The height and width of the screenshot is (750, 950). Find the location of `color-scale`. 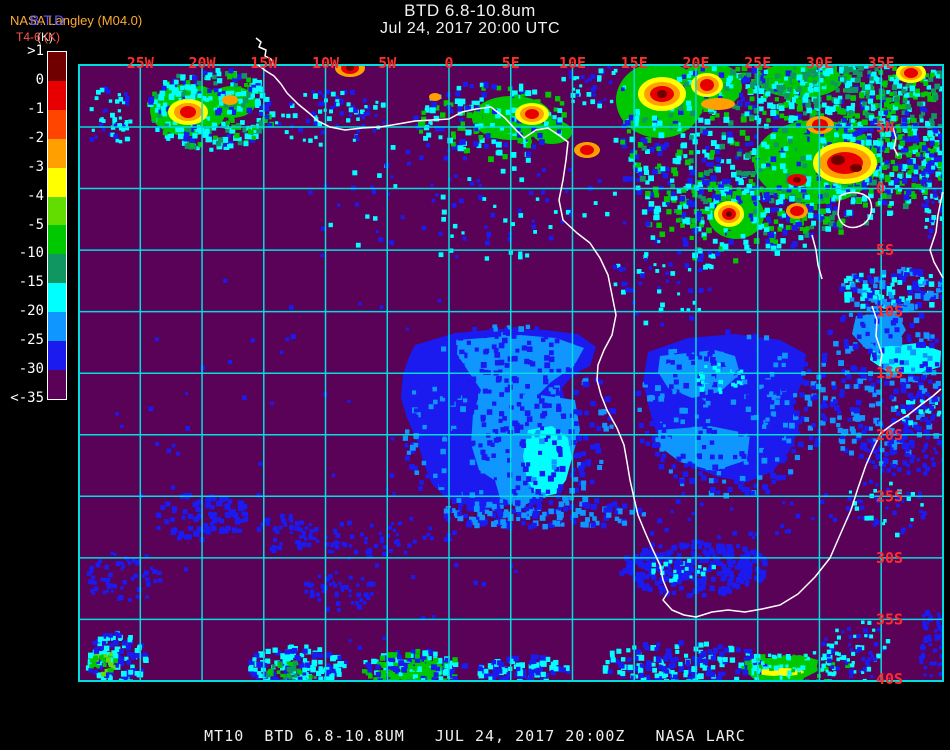

color-scale is located at coordinates (57, 225).